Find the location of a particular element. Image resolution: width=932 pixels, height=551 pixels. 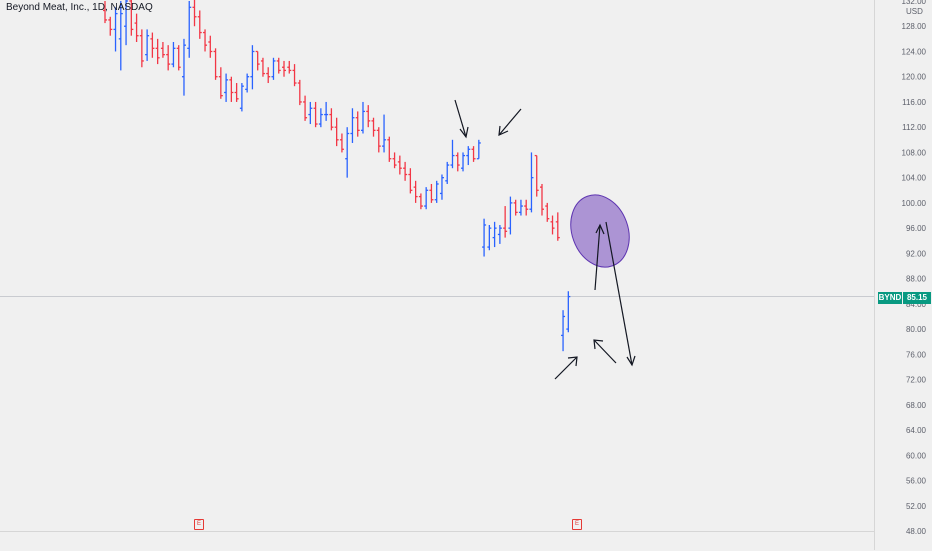

price-tick-label: 100.00 is located at coordinates (914, 203).